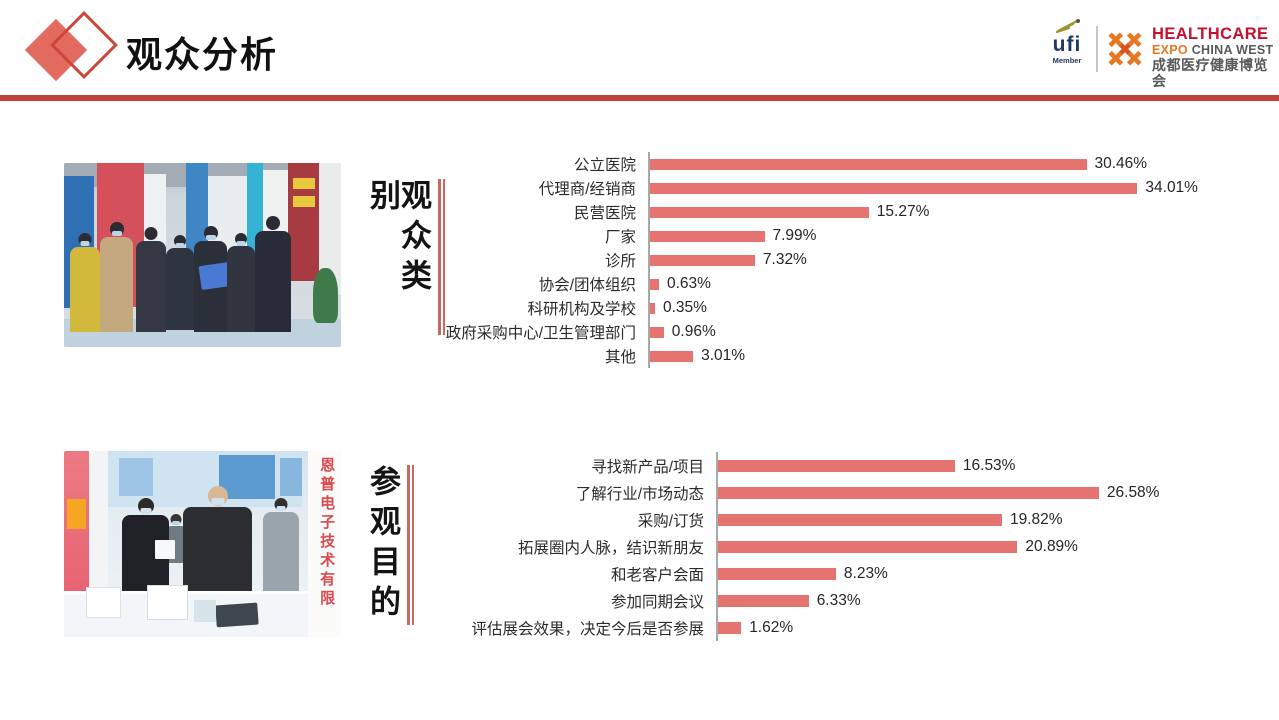  I want to click on page-title: 观众分析, so click(202, 54).